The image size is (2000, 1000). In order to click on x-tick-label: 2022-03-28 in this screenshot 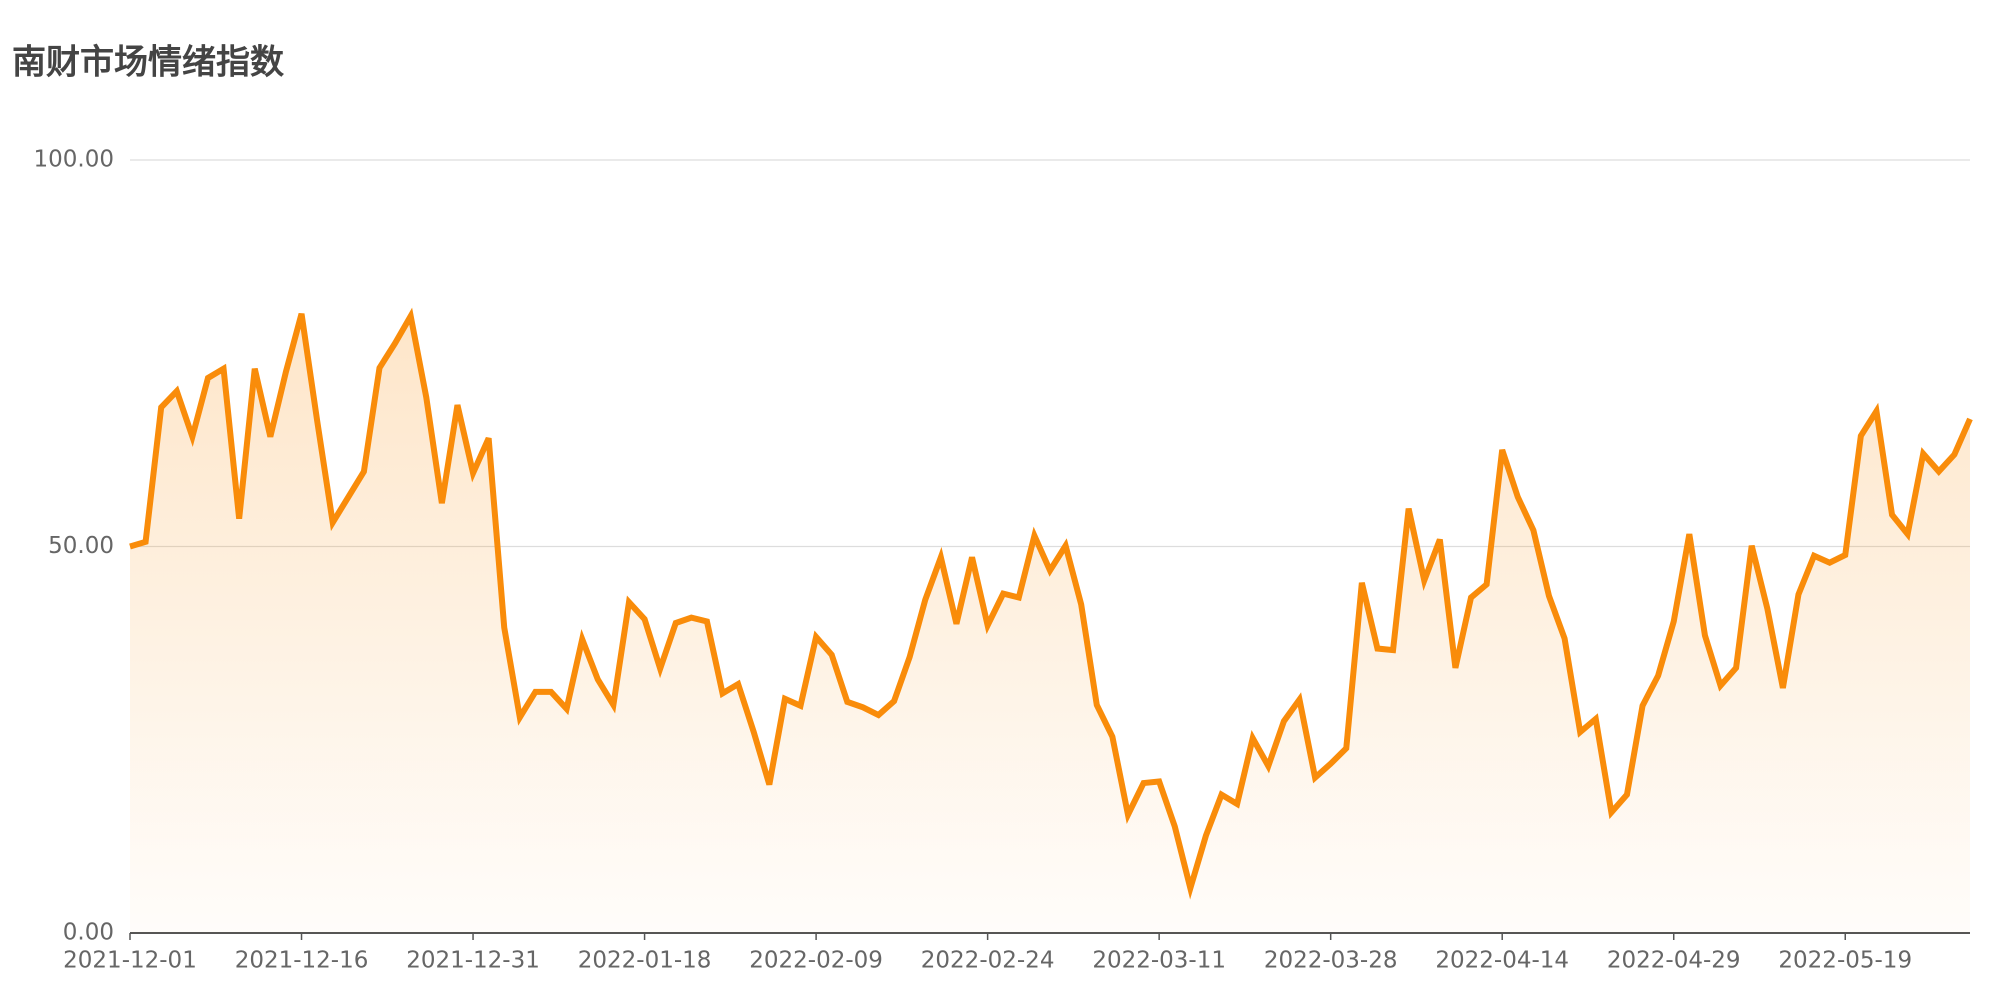, I will do `click(1331, 961)`.